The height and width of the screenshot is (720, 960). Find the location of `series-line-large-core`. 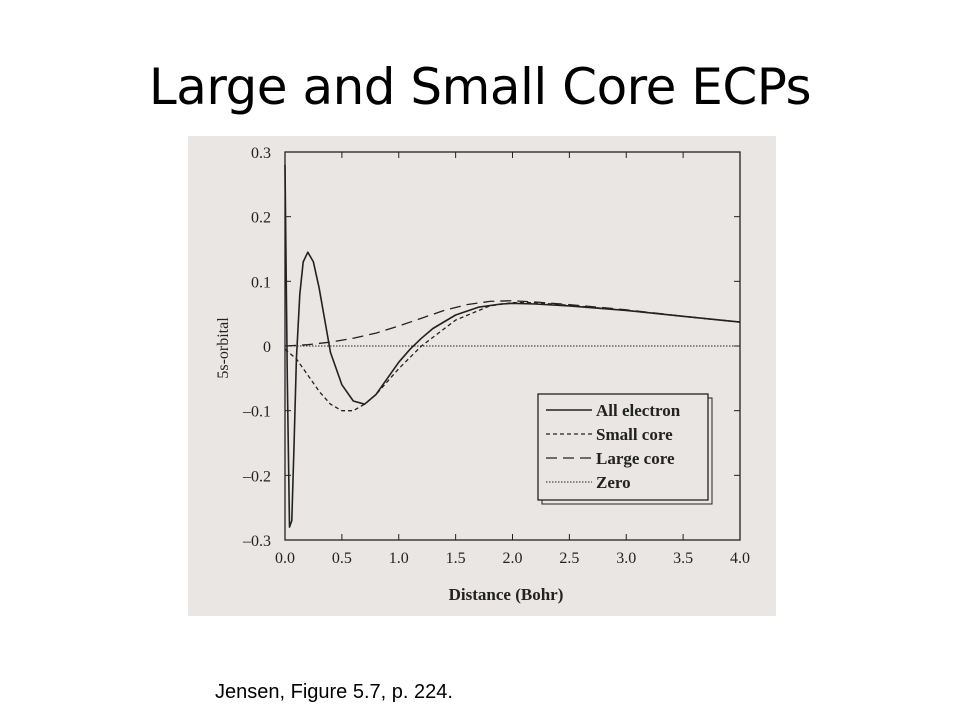

series-line-large-core is located at coordinates (512, 323).